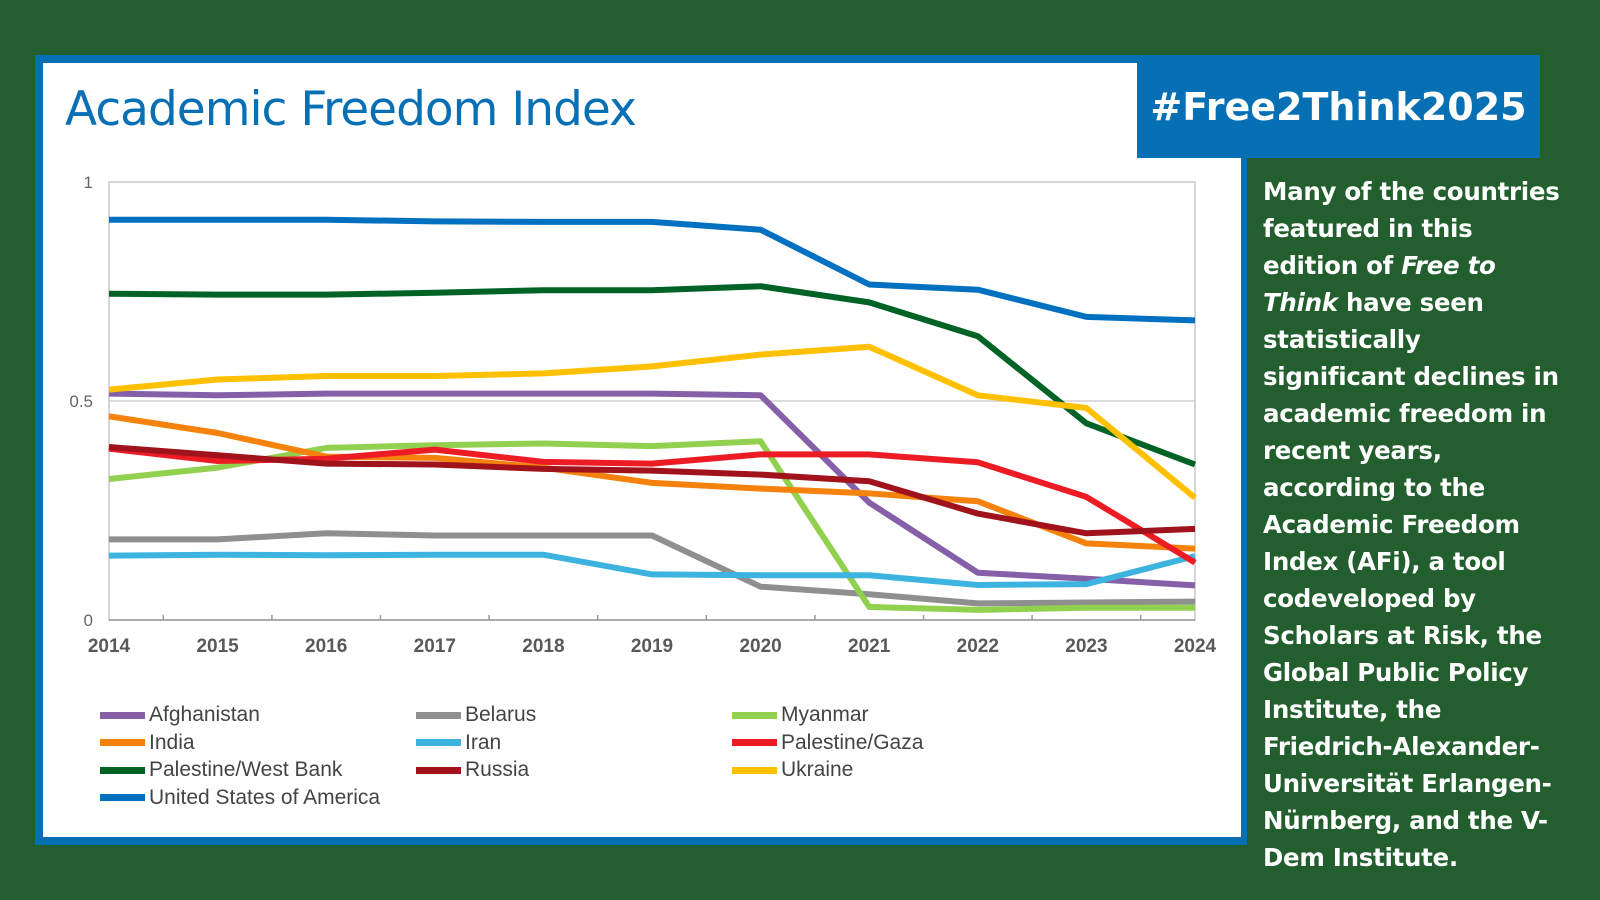 The width and height of the screenshot is (1600, 900). I want to click on x-tick-label: 2022, so click(978, 646).